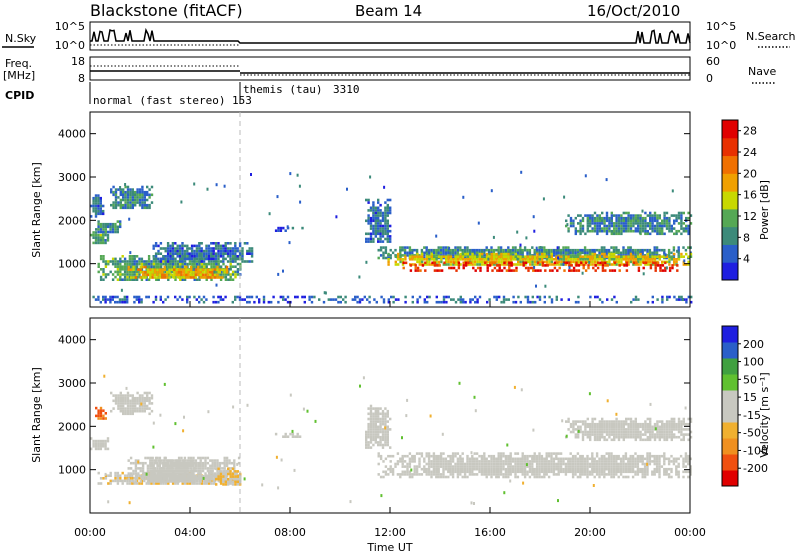 Image resolution: width=800 pixels, height=554 pixels. I want to click on freq-frame, so click(390, 68).